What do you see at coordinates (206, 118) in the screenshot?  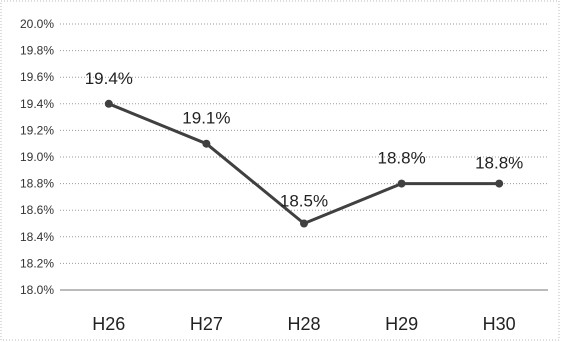 I see `data-label: 19.1%` at bounding box center [206, 118].